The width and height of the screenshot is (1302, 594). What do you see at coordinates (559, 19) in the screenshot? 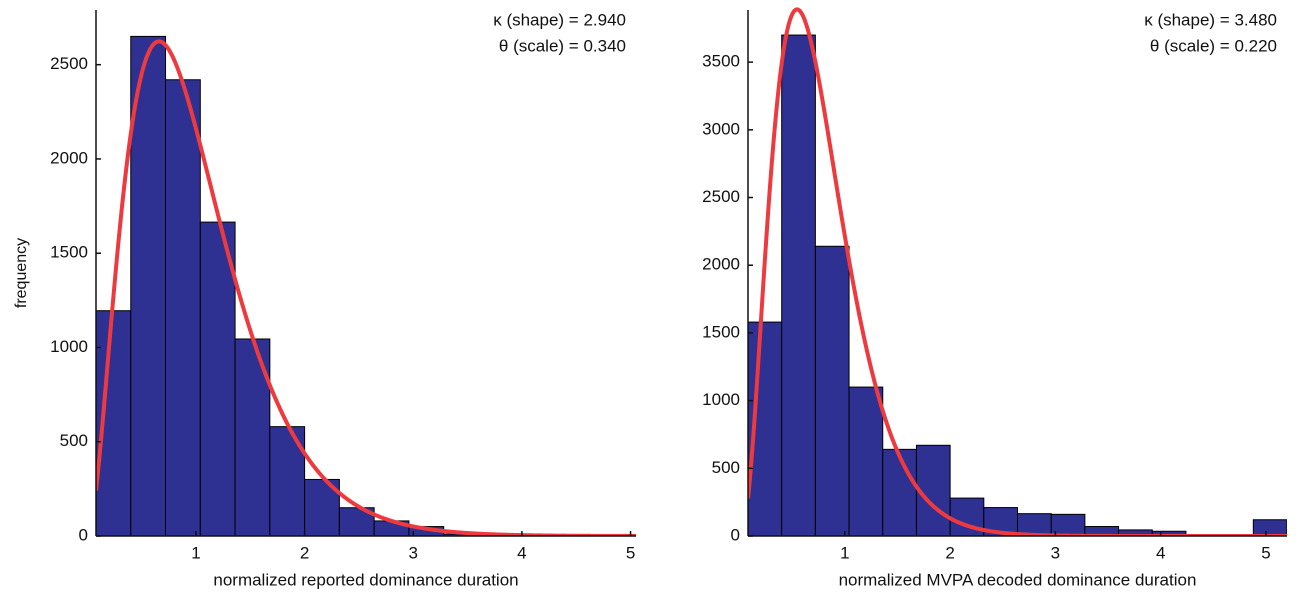
I see `fit-shape-label: κ (shape) = 2.940` at bounding box center [559, 19].